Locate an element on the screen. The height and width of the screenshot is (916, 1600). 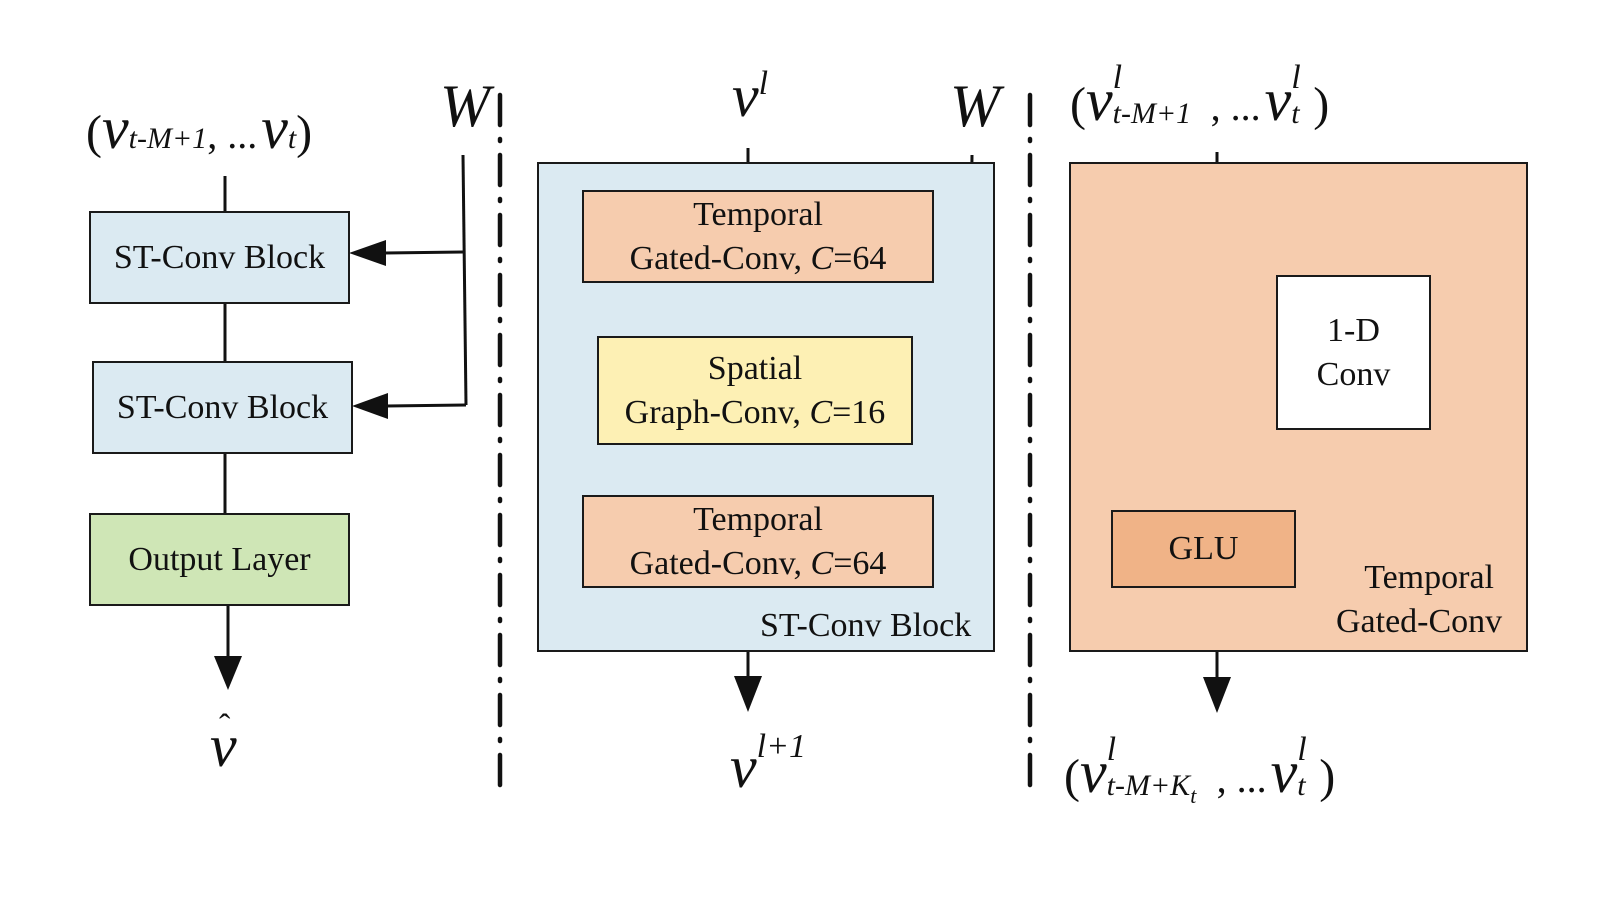
mid-input-label: vl is located at coordinates (750, 96).